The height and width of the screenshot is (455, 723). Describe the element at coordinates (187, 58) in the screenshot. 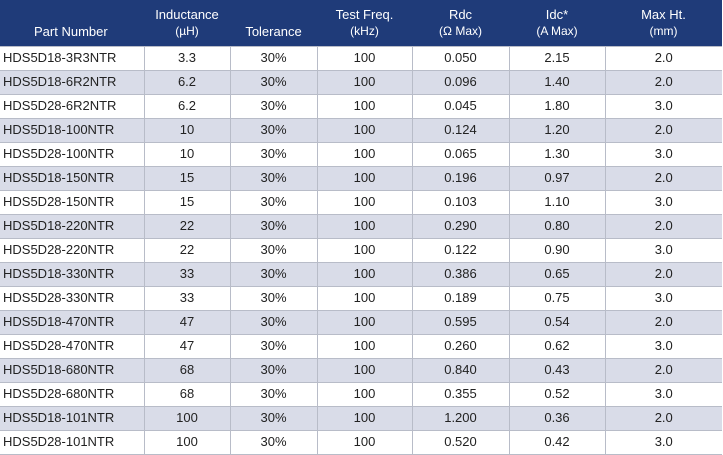

I see `cell-inductance: 3.3` at that location.